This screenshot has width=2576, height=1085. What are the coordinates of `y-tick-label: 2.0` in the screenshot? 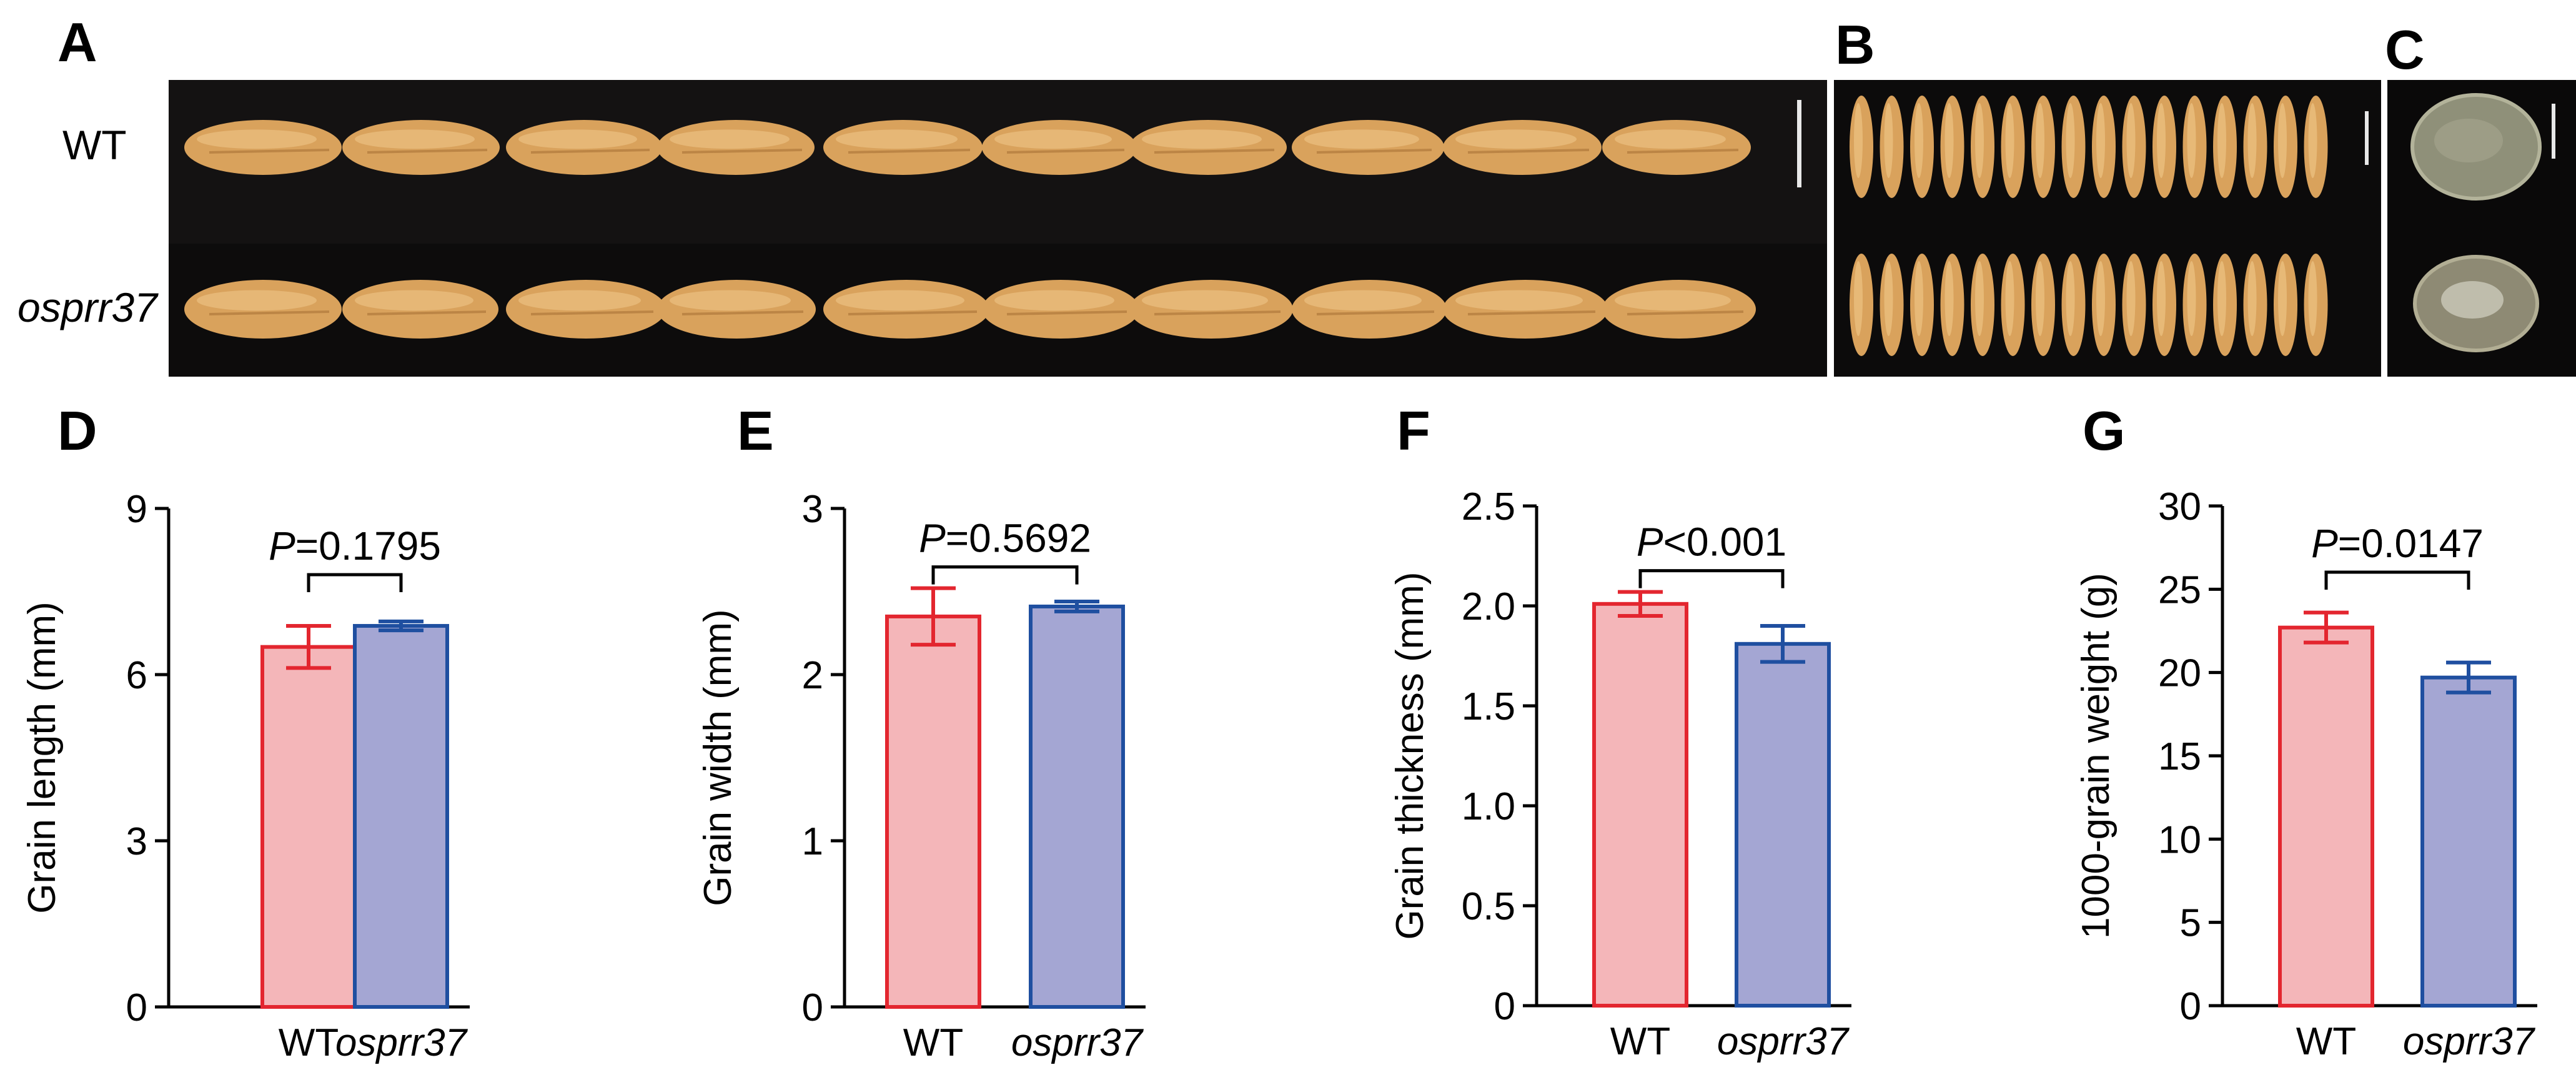 It's located at (1488, 606).